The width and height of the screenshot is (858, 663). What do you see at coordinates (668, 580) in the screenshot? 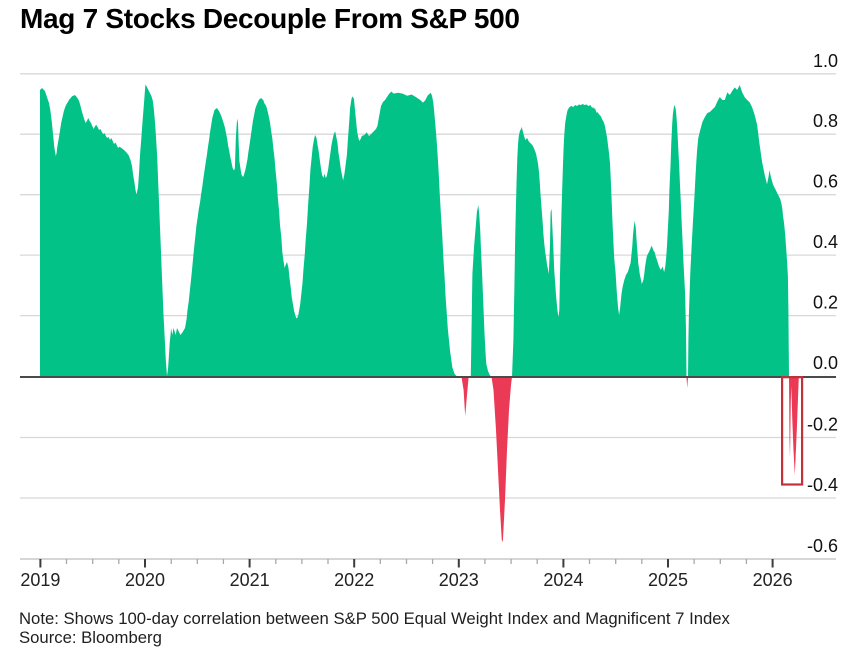
I see `svg-text: 2025` at bounding box center [668, 580].